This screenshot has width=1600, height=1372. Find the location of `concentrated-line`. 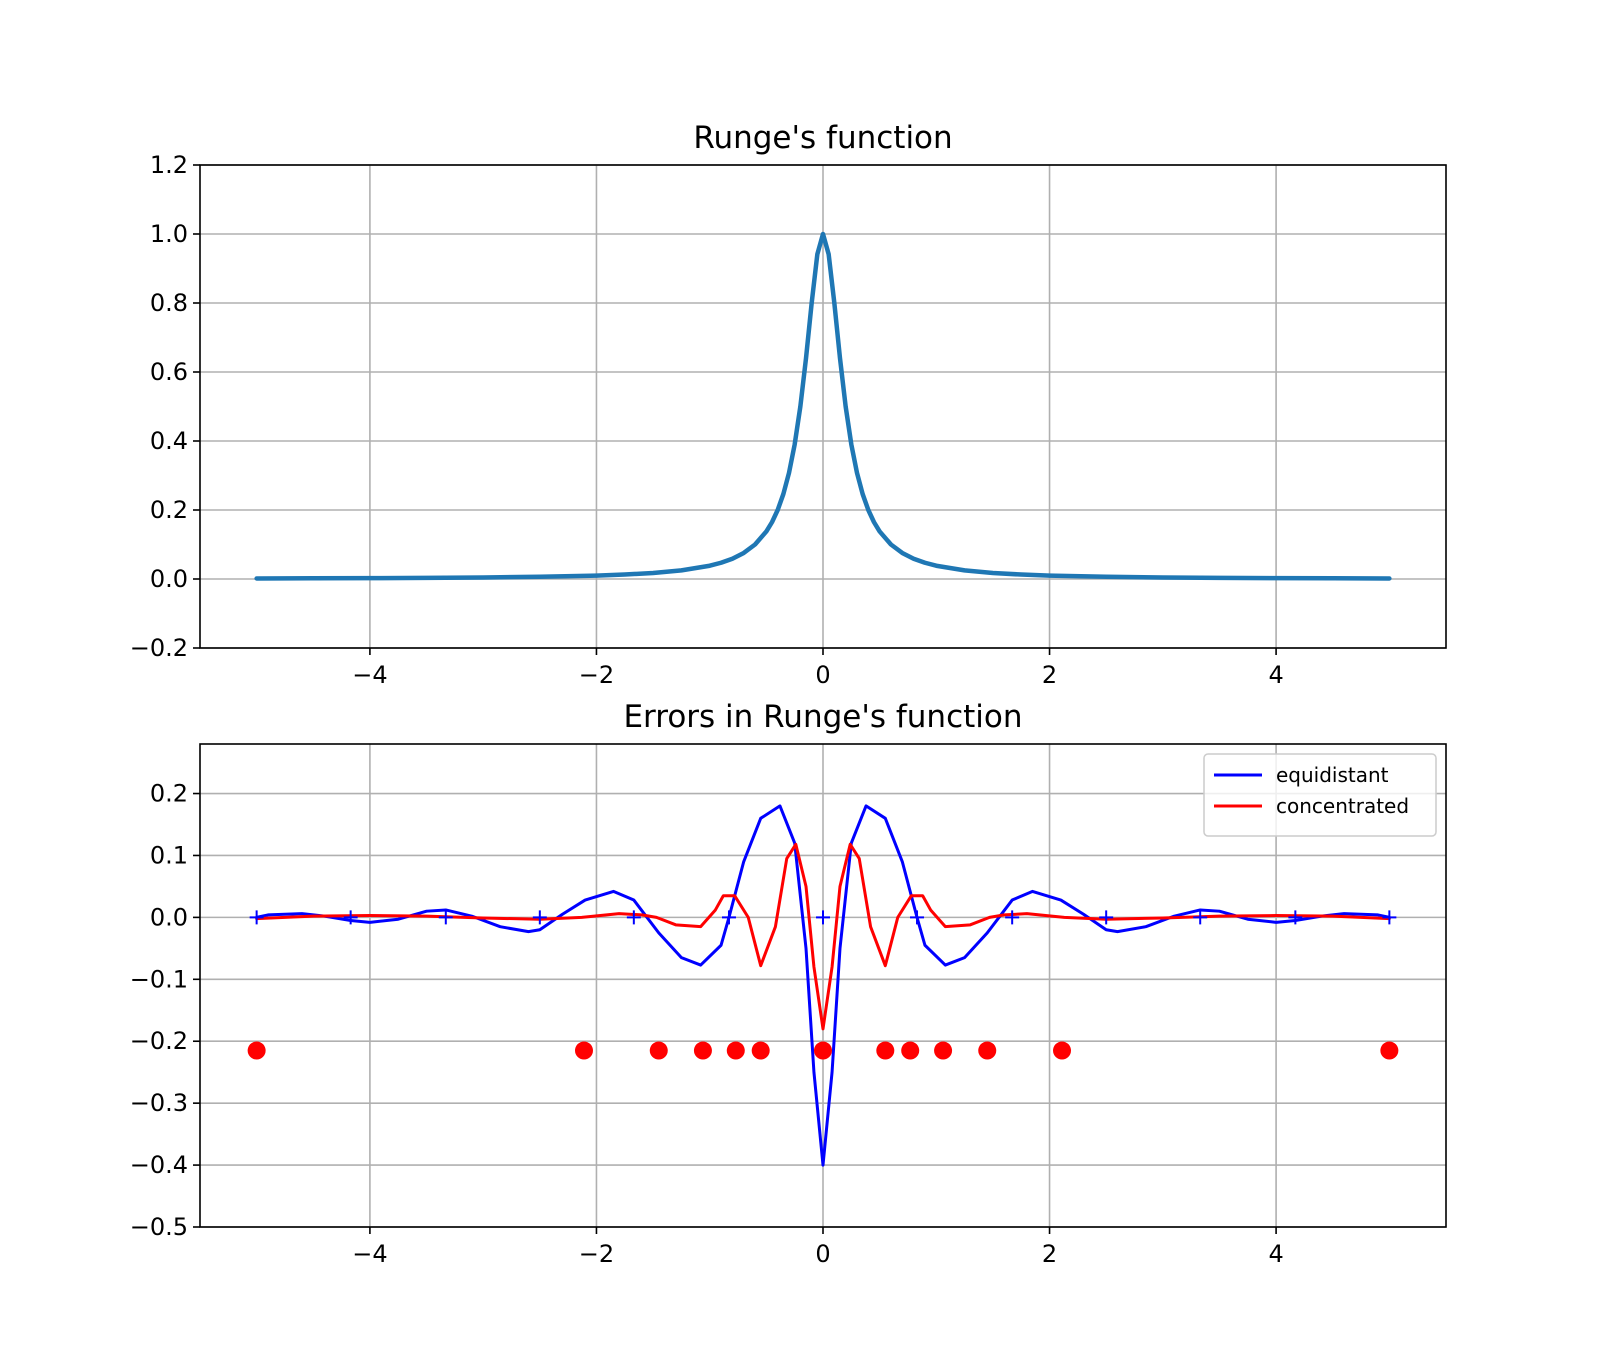

concentrated-line is located at coordinates (823, 936).